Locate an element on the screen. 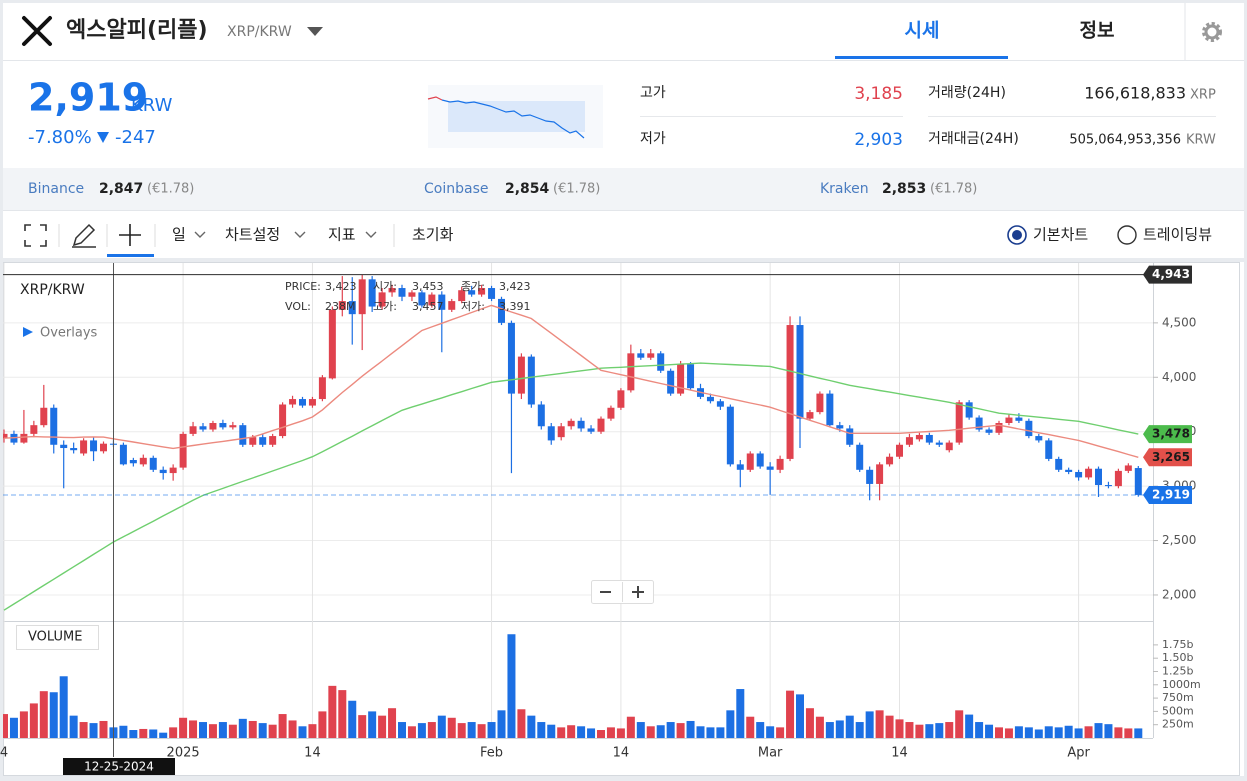 Image resolution: width=1247 pixels, height=781 pixels. menu: 지표 is located at coordinates (342, 235).